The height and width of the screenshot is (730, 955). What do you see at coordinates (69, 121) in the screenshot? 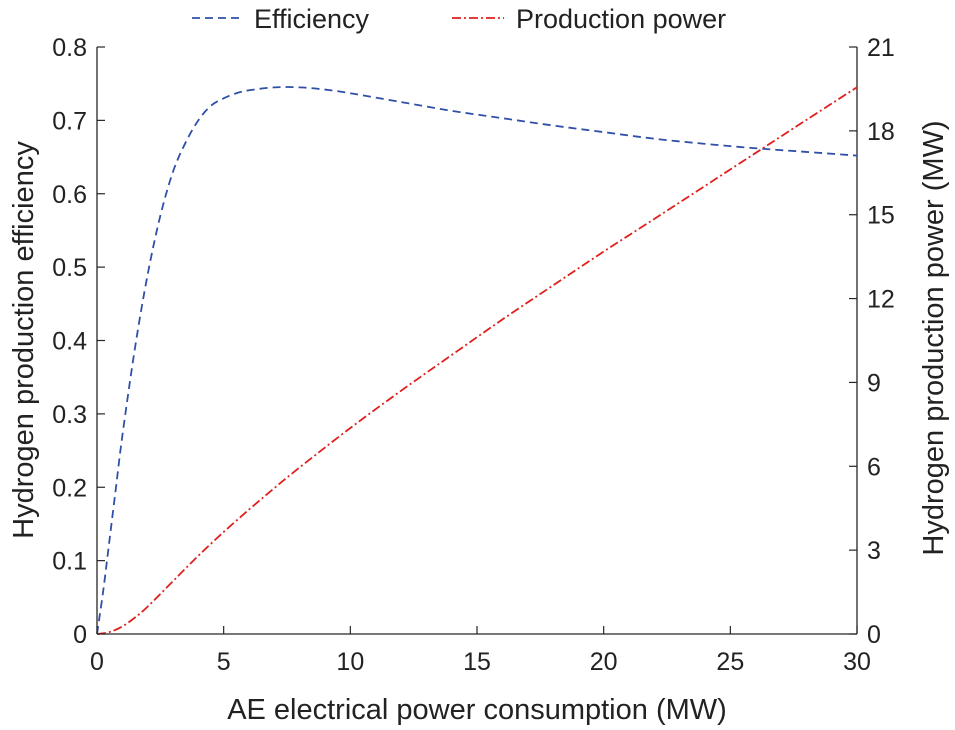
I see `y-left-tick-label: 0.7` at bounding box center [69, 121].